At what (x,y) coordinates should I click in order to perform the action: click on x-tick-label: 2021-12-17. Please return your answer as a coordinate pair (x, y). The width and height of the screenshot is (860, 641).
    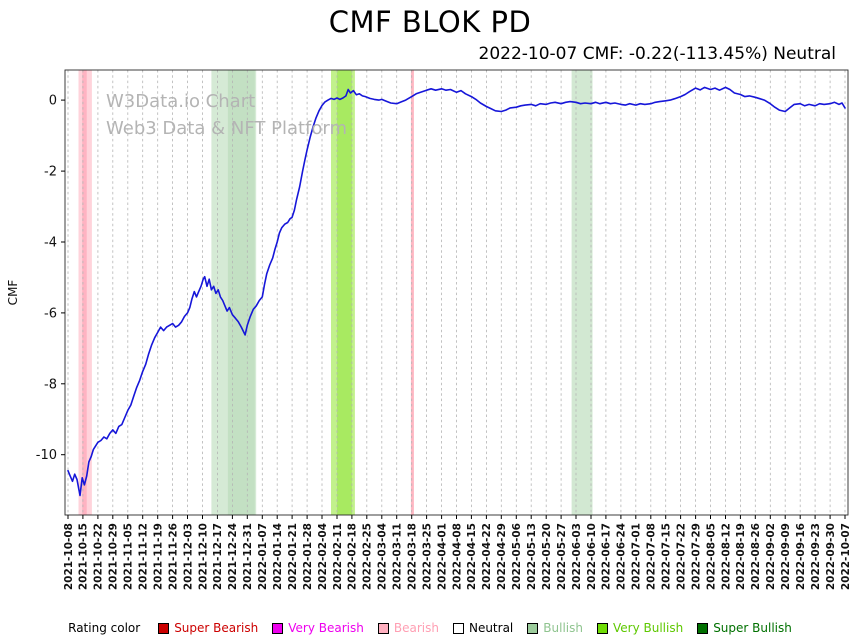
    Looking at the image, I should click on (218, 556).